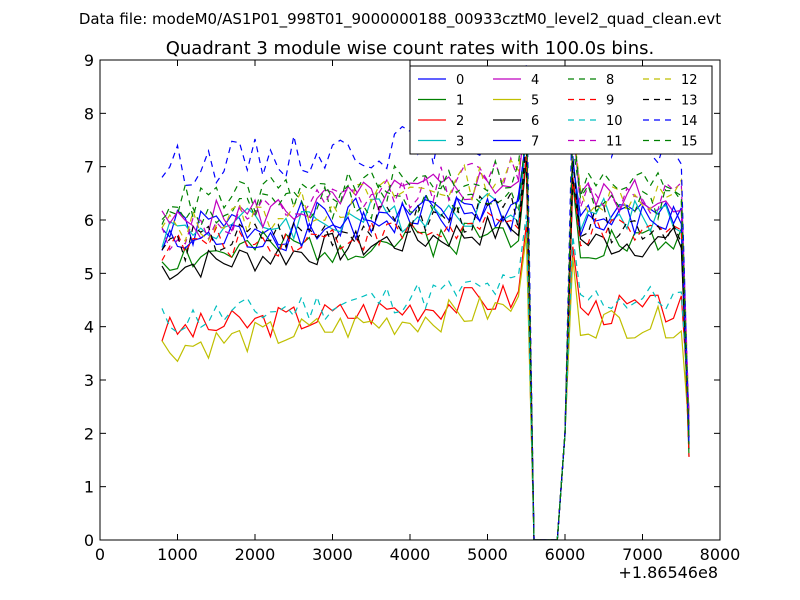 The height and width of the screenshot is (600, 800). What do you see at coordinates (535, 101) in the screenshot?
I see `legend-label-5: 5` at bounding box center [535, 101].